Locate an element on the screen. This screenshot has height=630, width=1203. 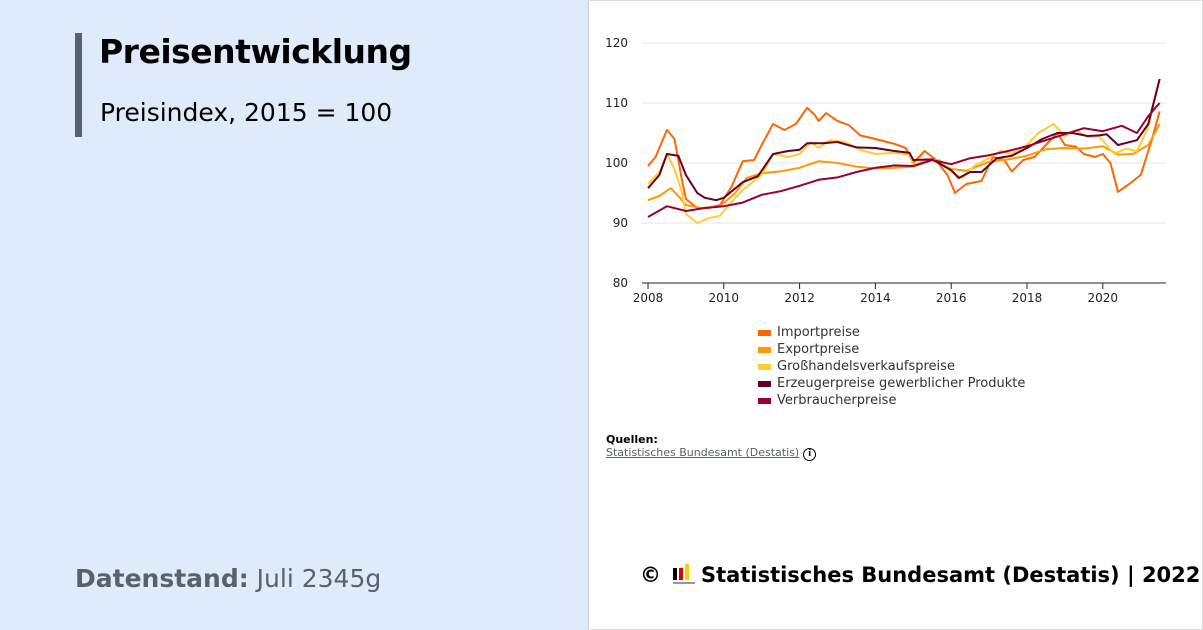
series-line-erzeugerpreise-gewerblicher-produkte is located at coordinates (904, 140).